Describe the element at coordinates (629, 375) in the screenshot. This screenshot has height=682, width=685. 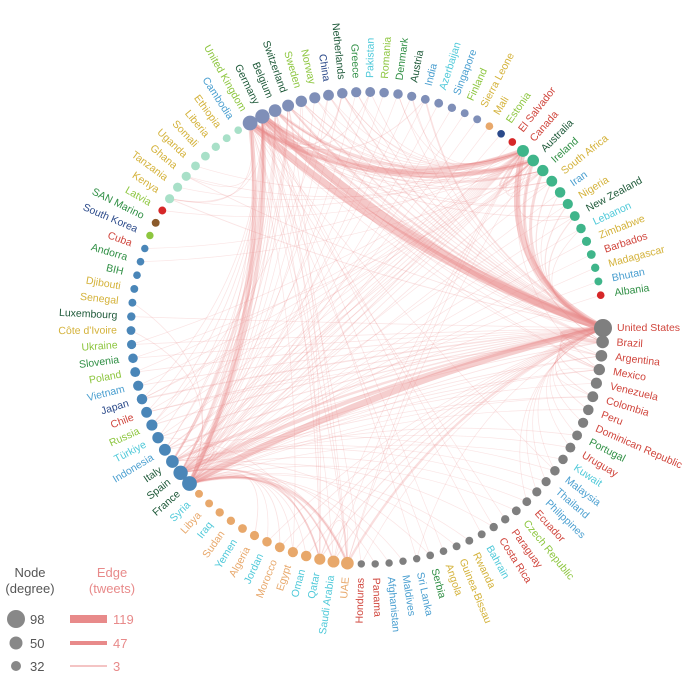
I see `node-label: Mexico` at that location.